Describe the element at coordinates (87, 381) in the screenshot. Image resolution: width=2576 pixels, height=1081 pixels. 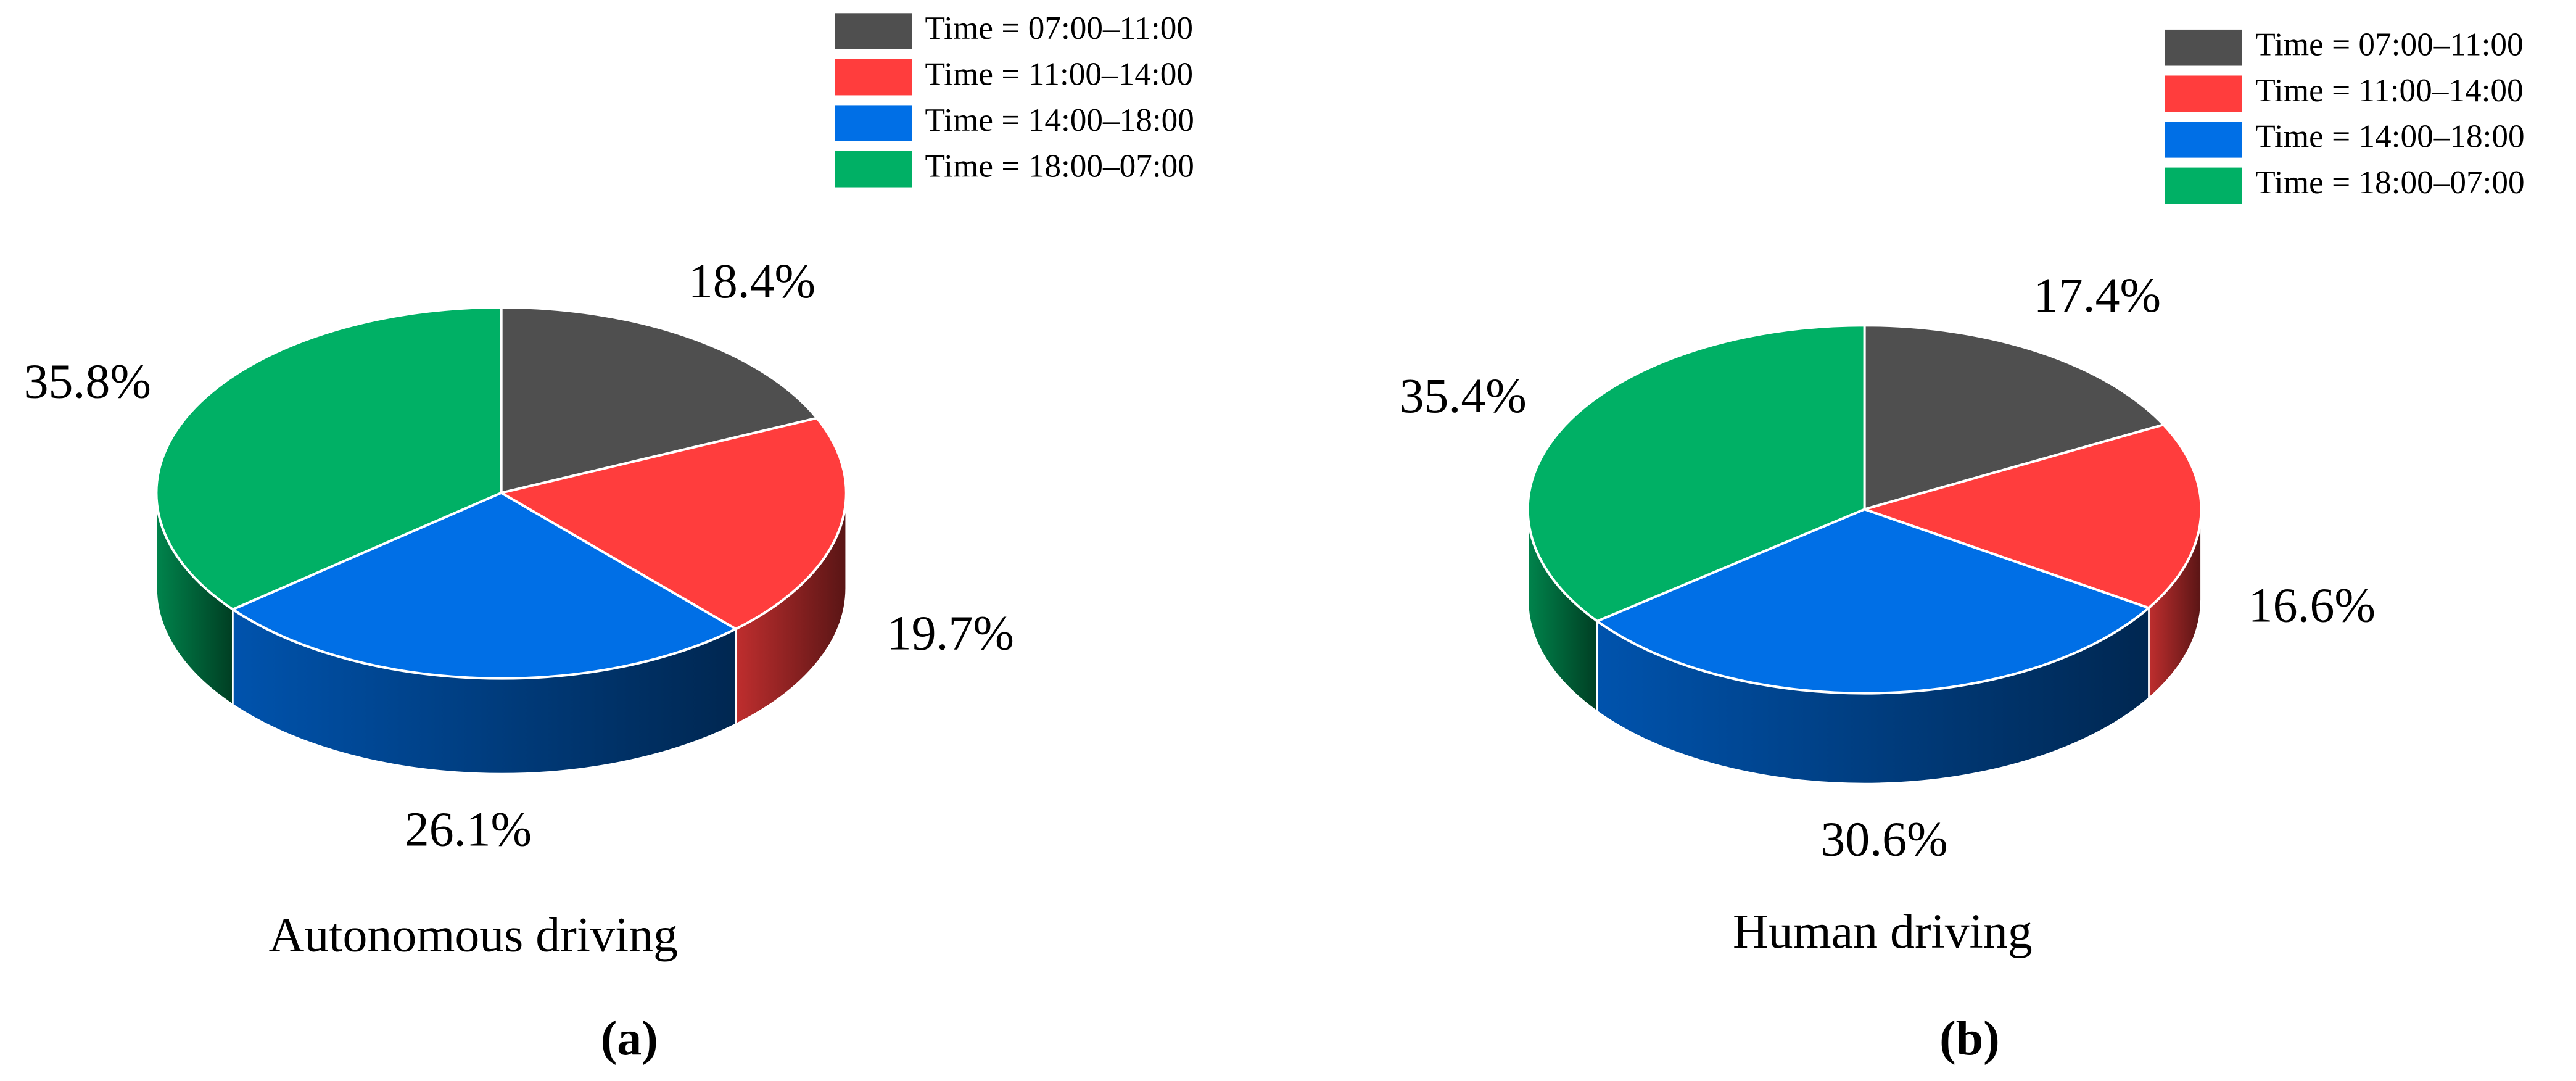
I see `data-label: 35.8%` at that location.